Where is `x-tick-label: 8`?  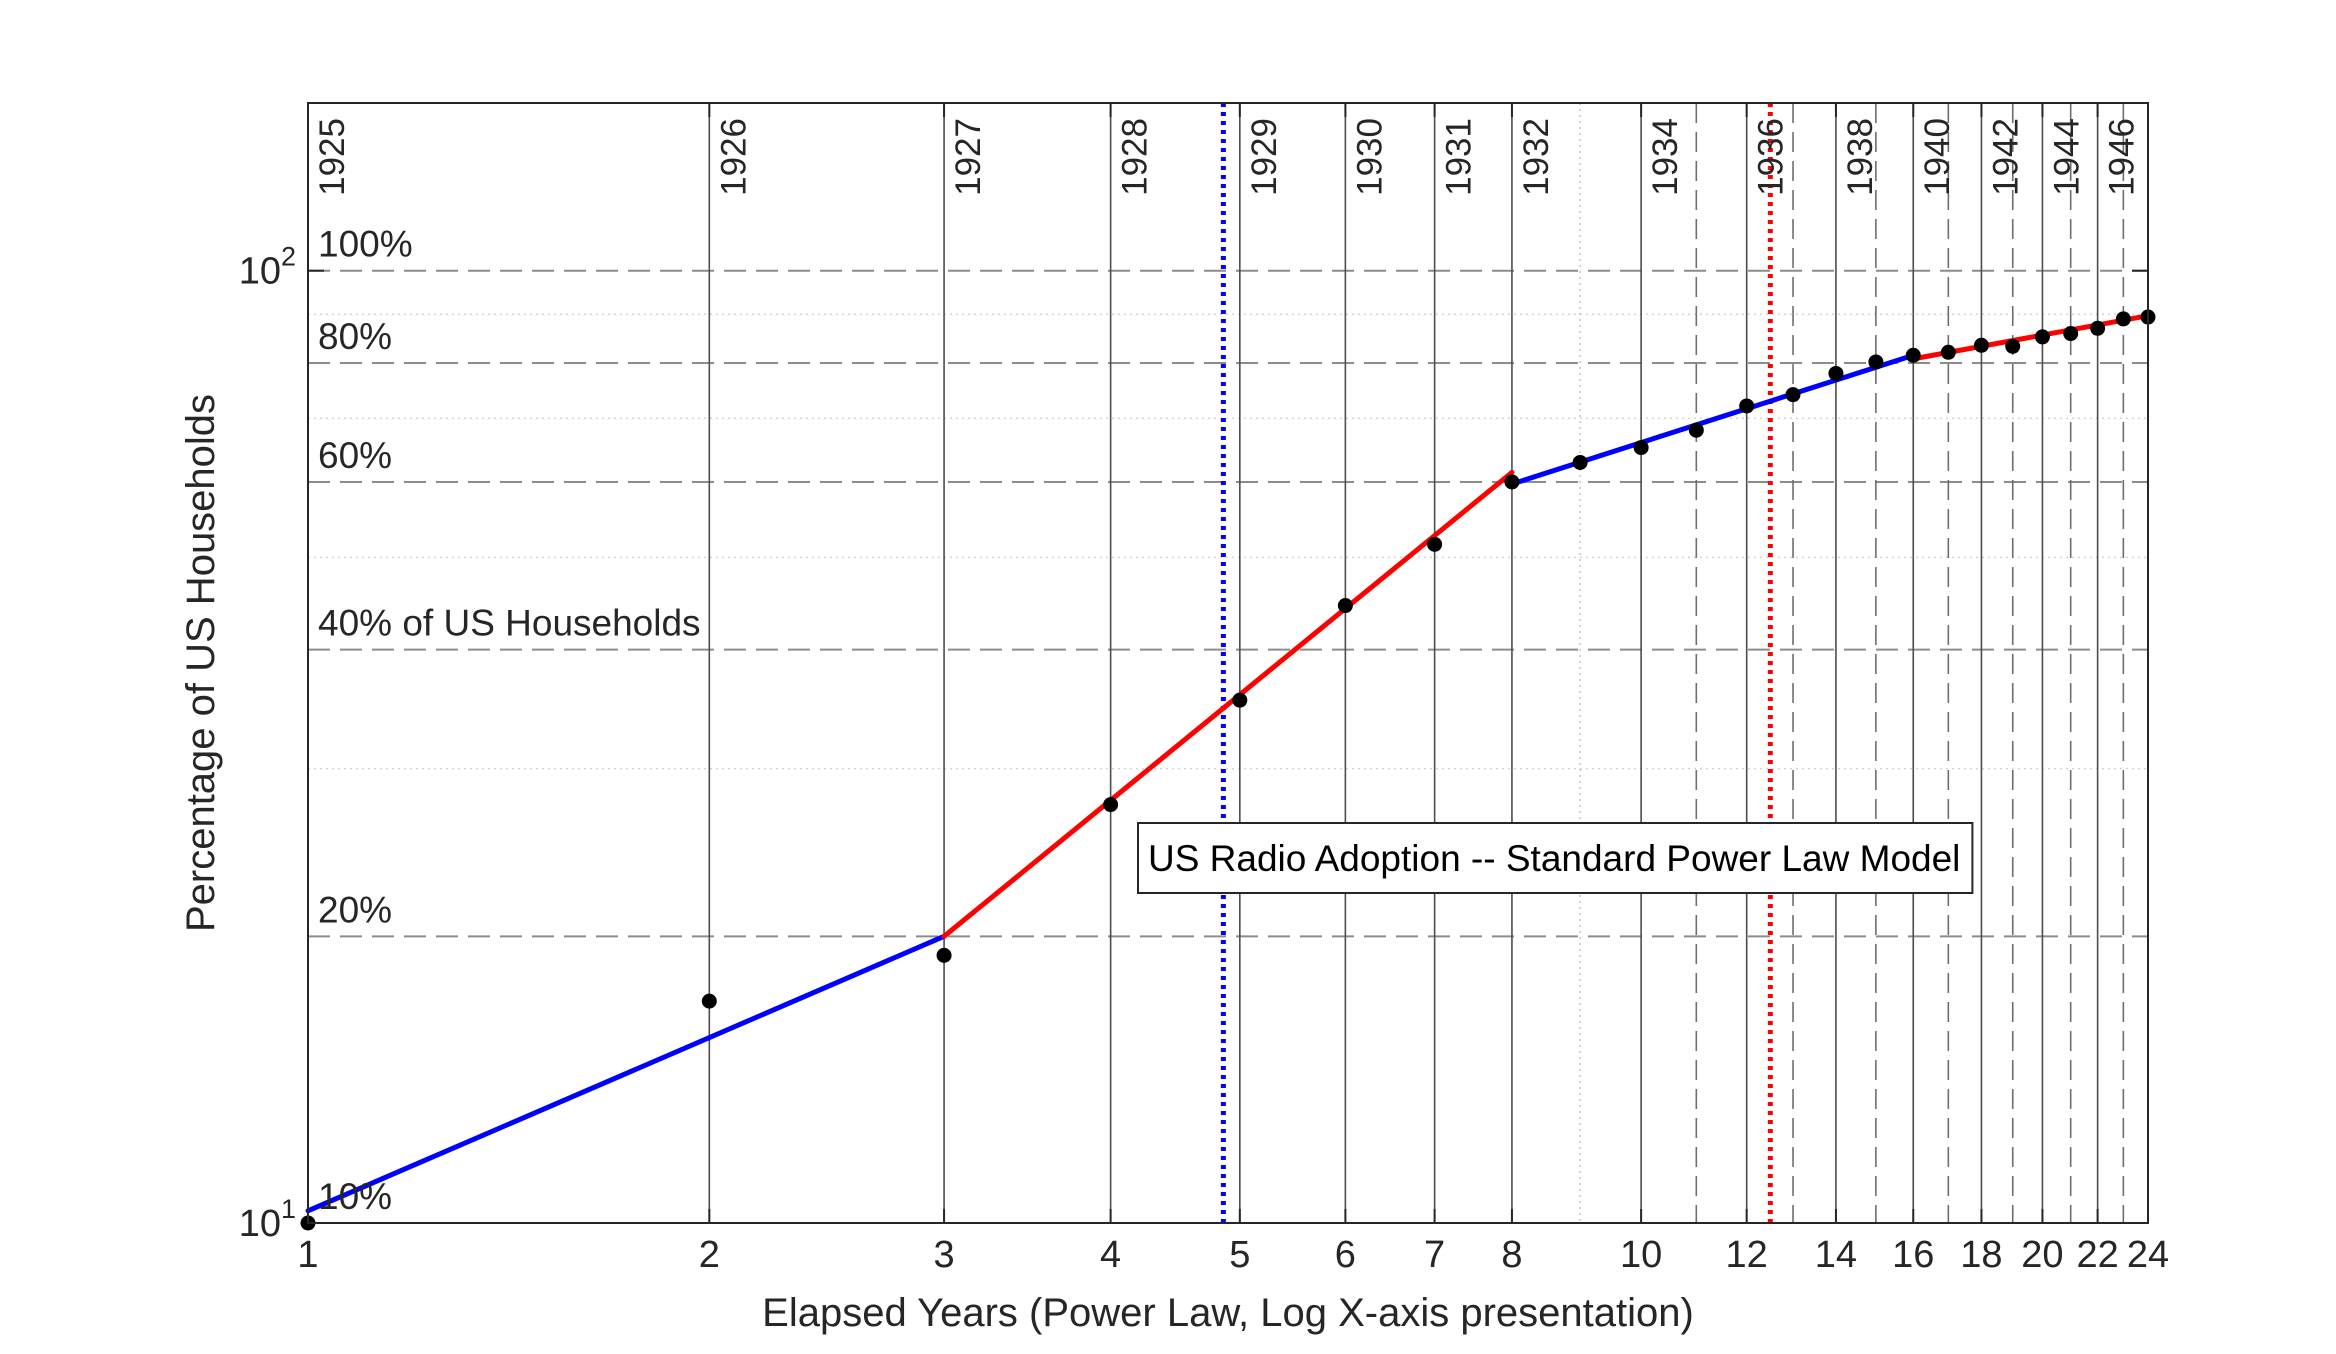 x-tick-label: 8 is located at coordinates (1511, 1255).